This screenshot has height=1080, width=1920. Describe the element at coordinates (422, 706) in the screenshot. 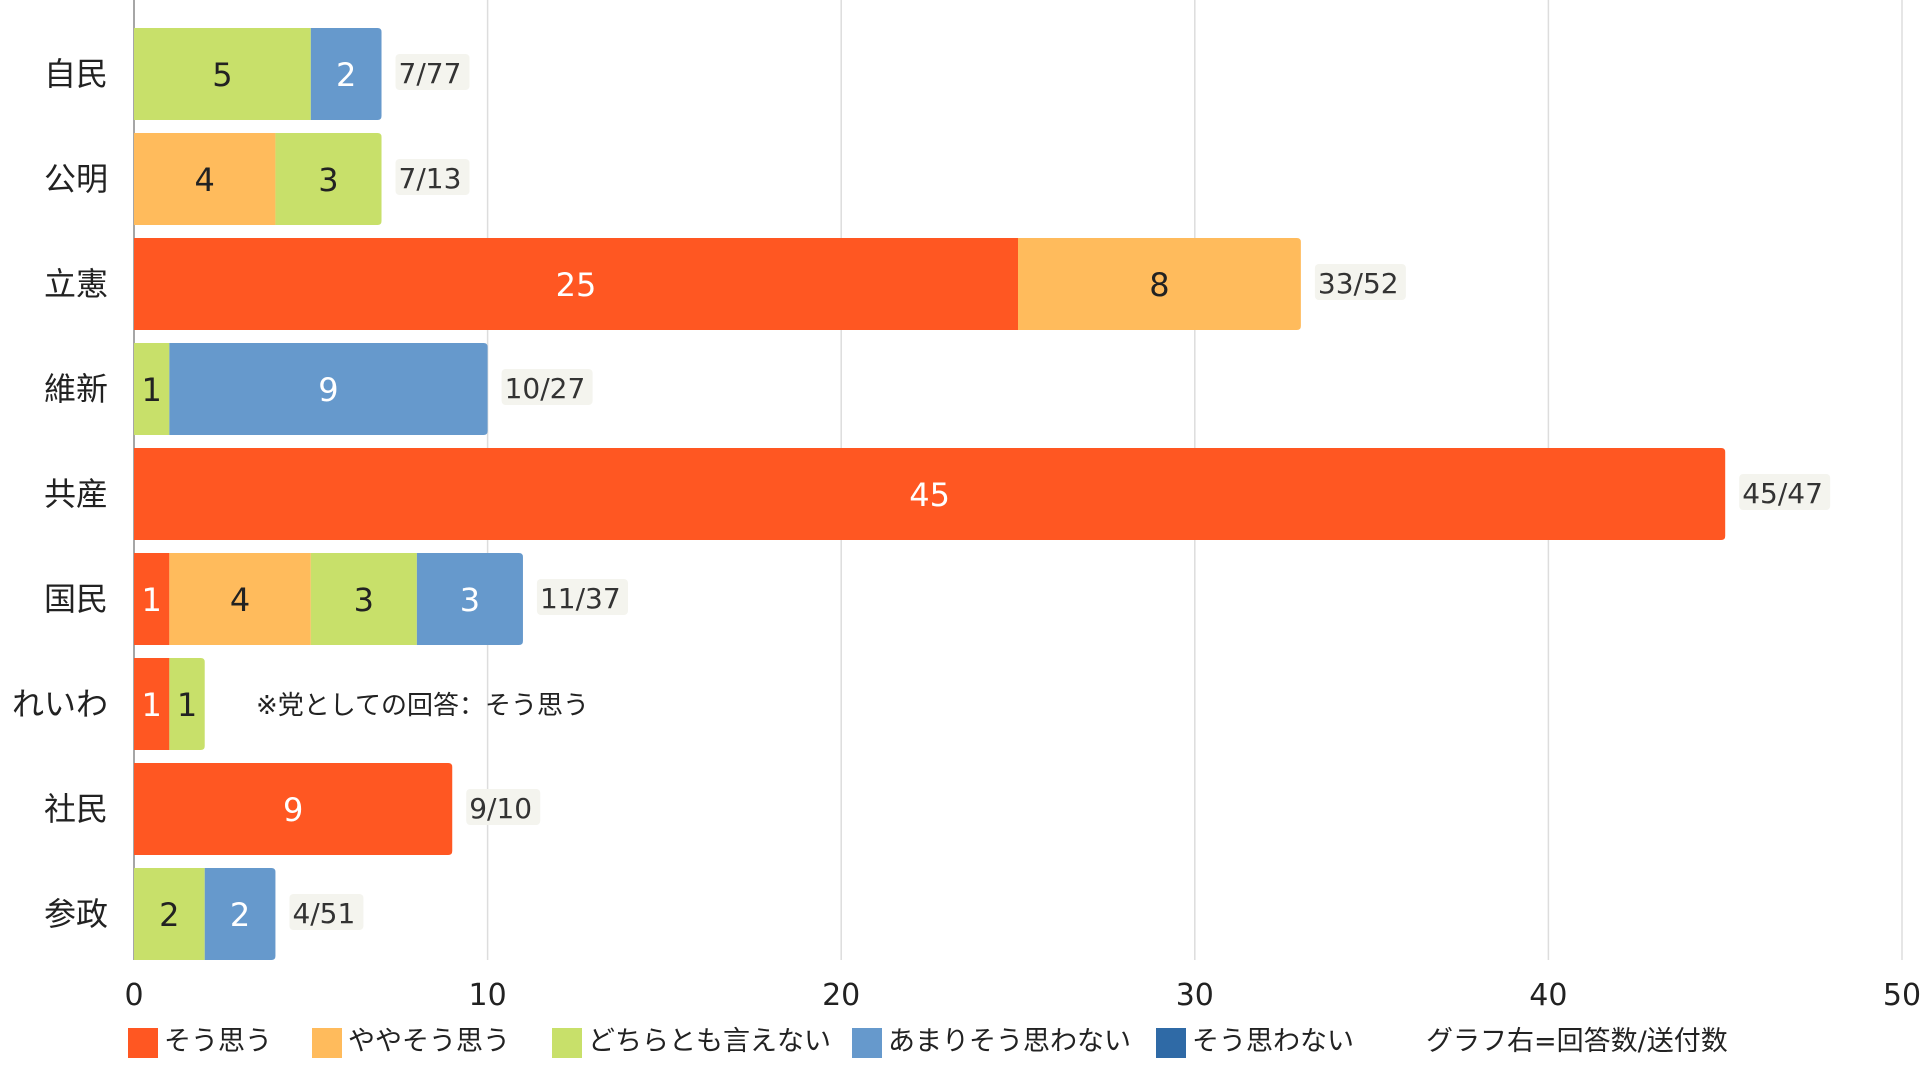

I see `annotation: ※党としての回答：そう思う` at that location.